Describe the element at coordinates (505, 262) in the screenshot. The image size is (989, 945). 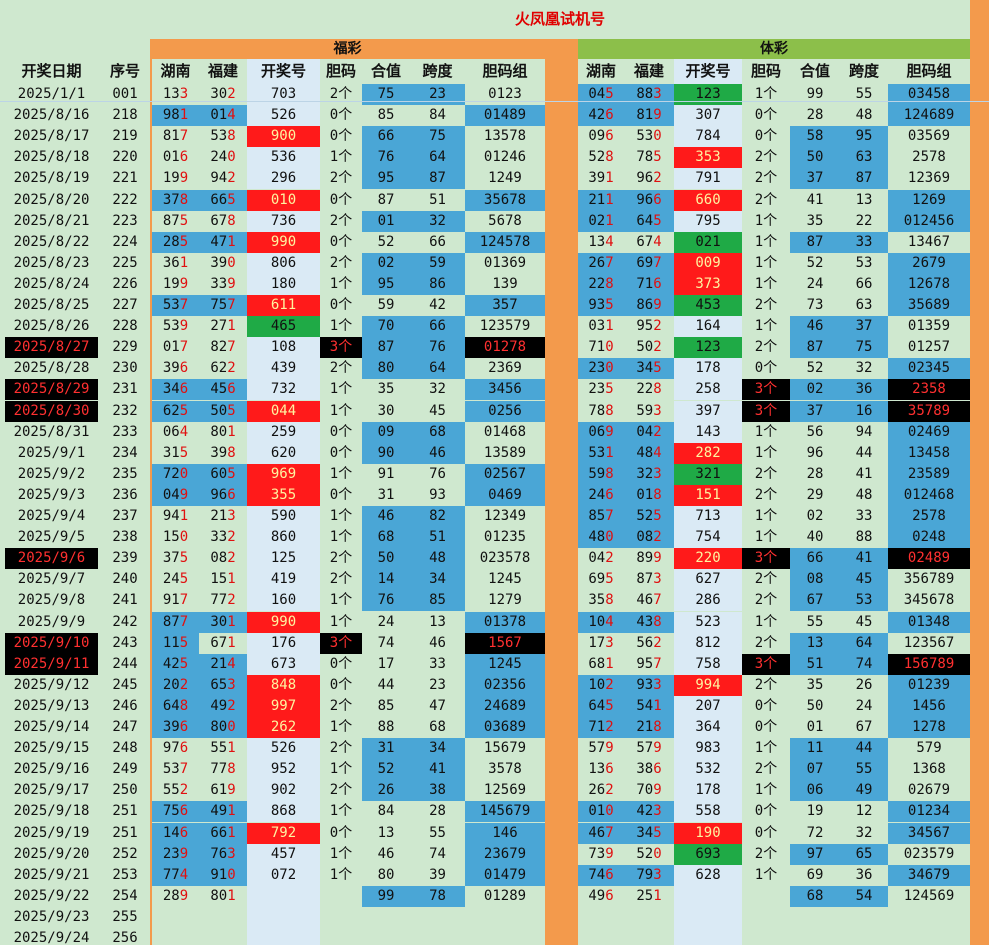
I see `f-dmz-cell: 01369` at that location.